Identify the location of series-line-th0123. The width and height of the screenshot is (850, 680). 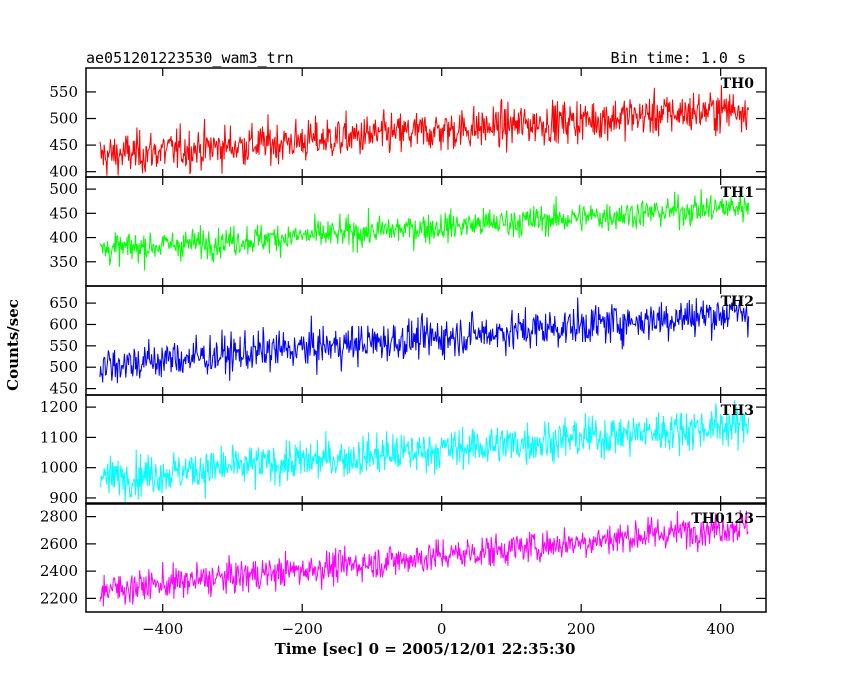
(424, 558).